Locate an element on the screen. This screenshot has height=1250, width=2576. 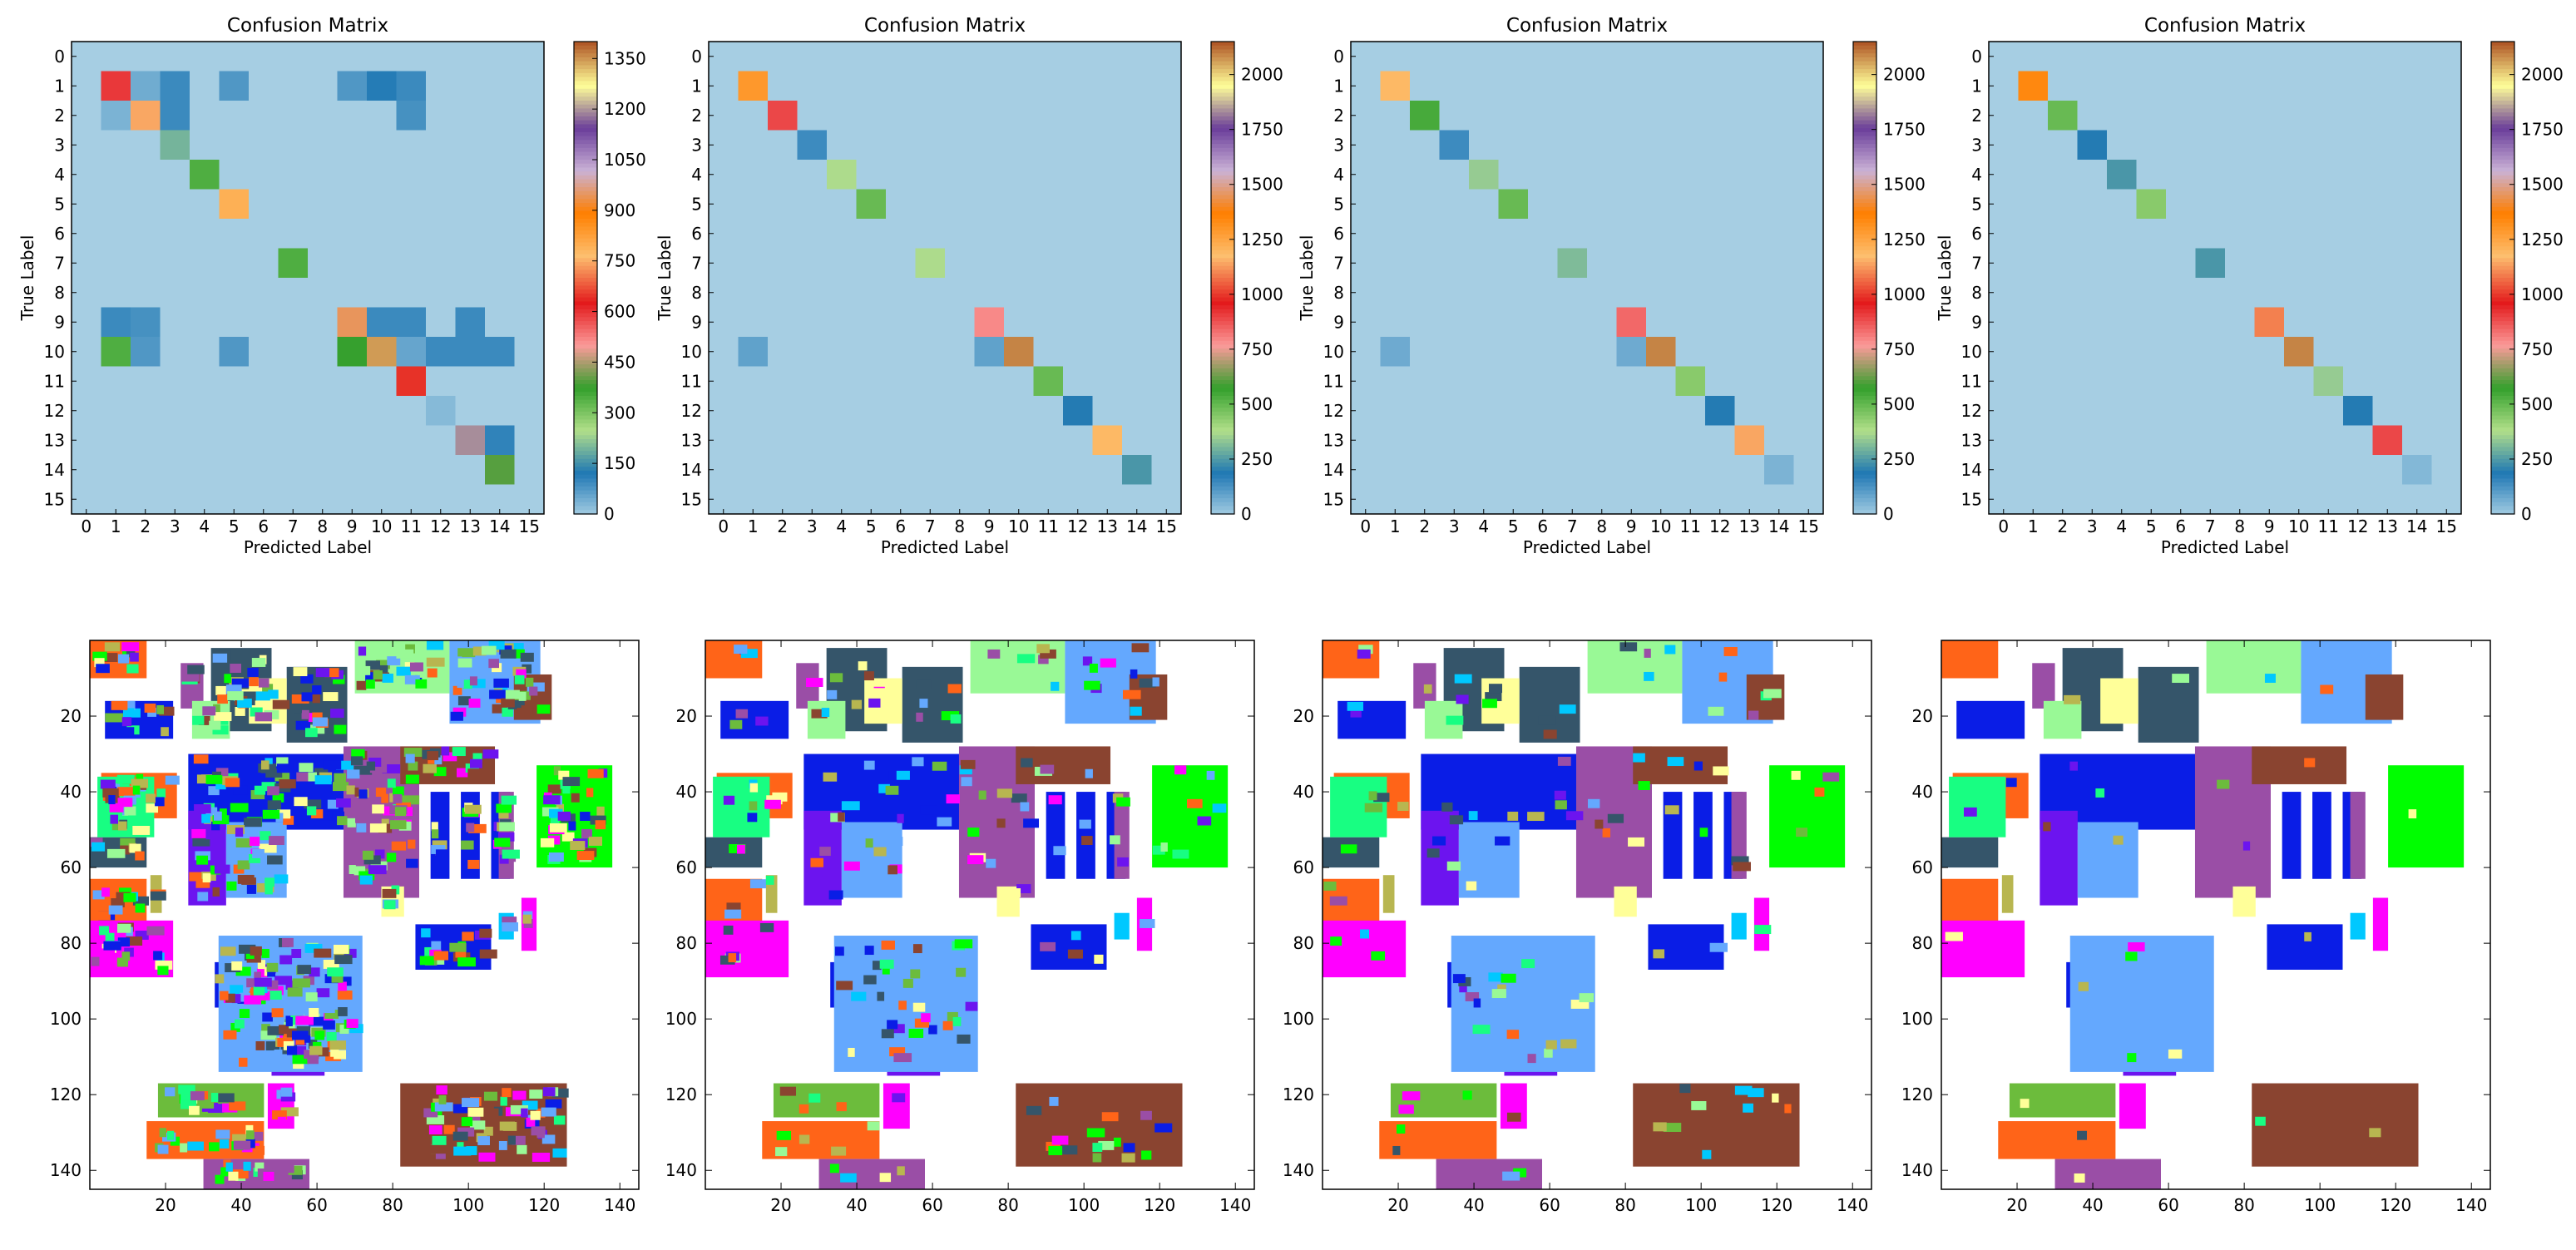
x-tick-label: 0 is located at coordinates (1365, 526).